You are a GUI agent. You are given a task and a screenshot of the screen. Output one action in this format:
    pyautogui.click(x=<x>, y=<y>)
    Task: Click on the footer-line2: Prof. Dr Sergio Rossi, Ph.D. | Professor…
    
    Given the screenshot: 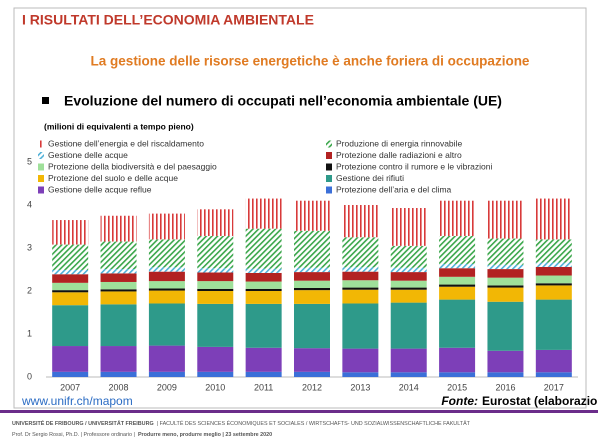 What is the action you would take?
    pyautogui.click(x=142, y=435)
    